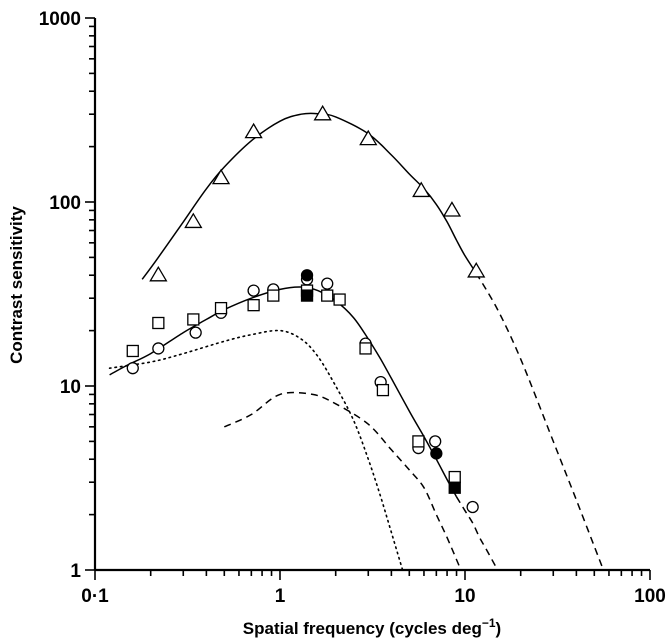  What do you see at coordinates (309, 196) in the screenshot?
I see `curve-solid` at bounding box center [309, 196].